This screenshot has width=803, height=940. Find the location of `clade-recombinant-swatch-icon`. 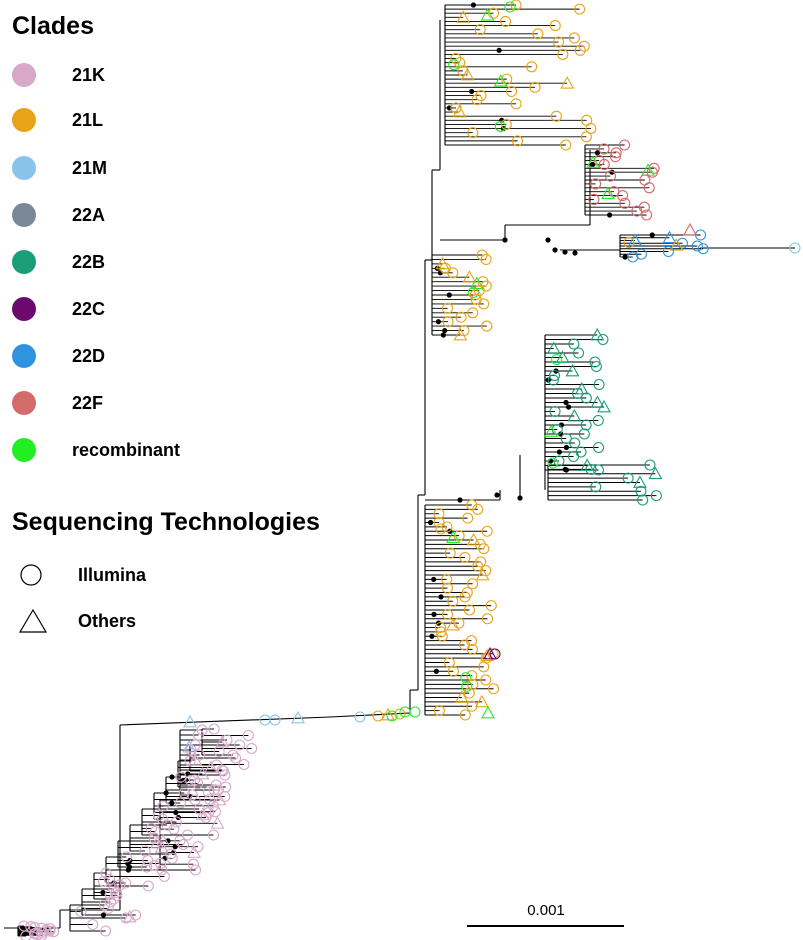

clade-recombinant-swatch-icon is located at coordinates (24, 450).